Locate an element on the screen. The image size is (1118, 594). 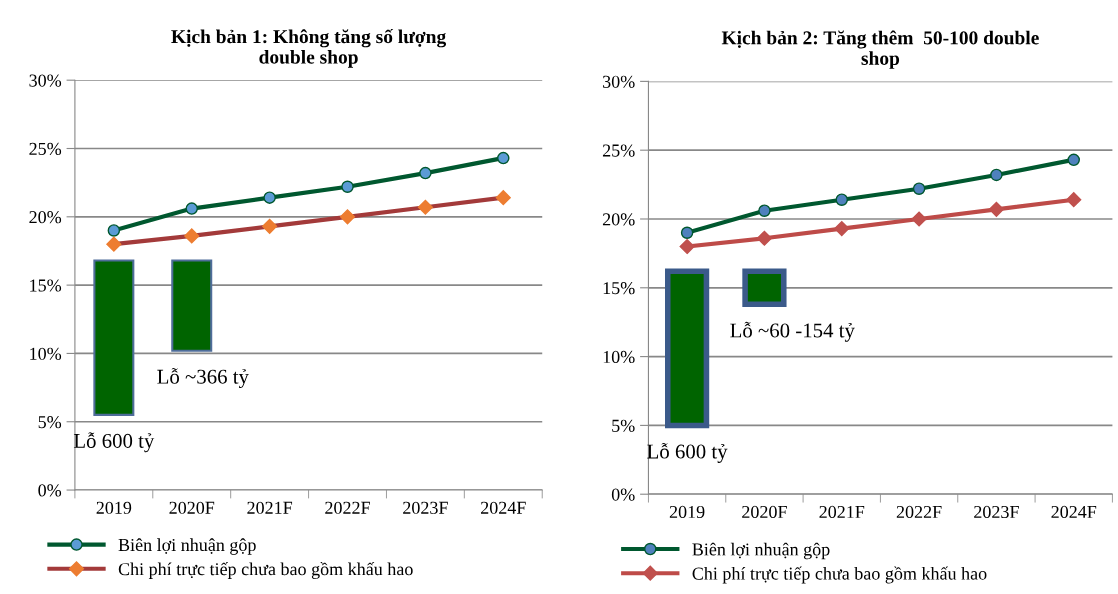
annotation: Lỗ ~60 -154 tỷ is located at coordinates (792, 331).